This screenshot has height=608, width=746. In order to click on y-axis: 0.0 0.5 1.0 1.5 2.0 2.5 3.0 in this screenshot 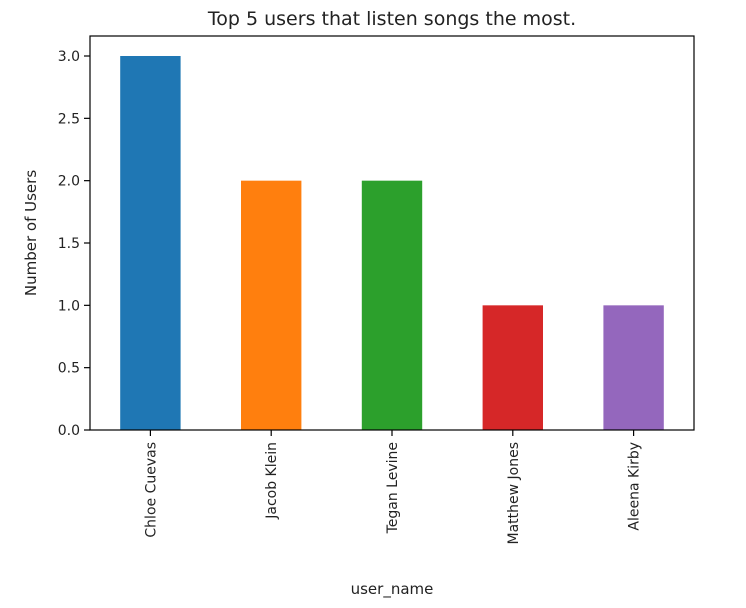, I will do `click(74, 244)`.